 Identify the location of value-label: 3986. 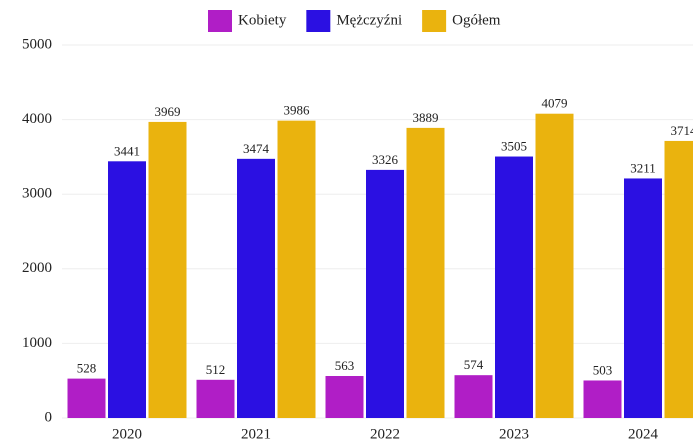
(297, 110).